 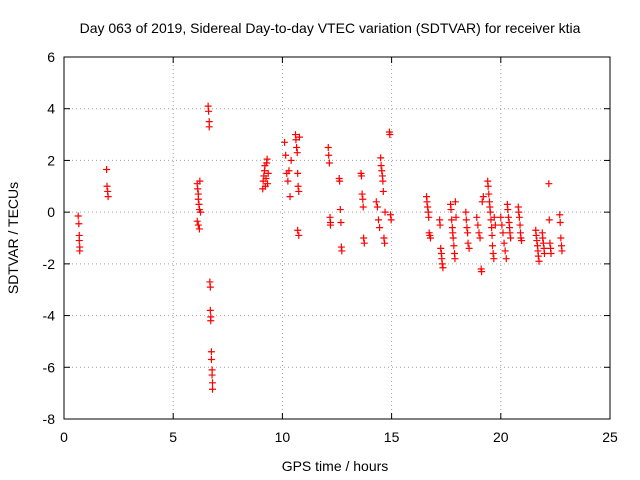 I want to click on y-tick-label: 0, so click(x=51, y=212).